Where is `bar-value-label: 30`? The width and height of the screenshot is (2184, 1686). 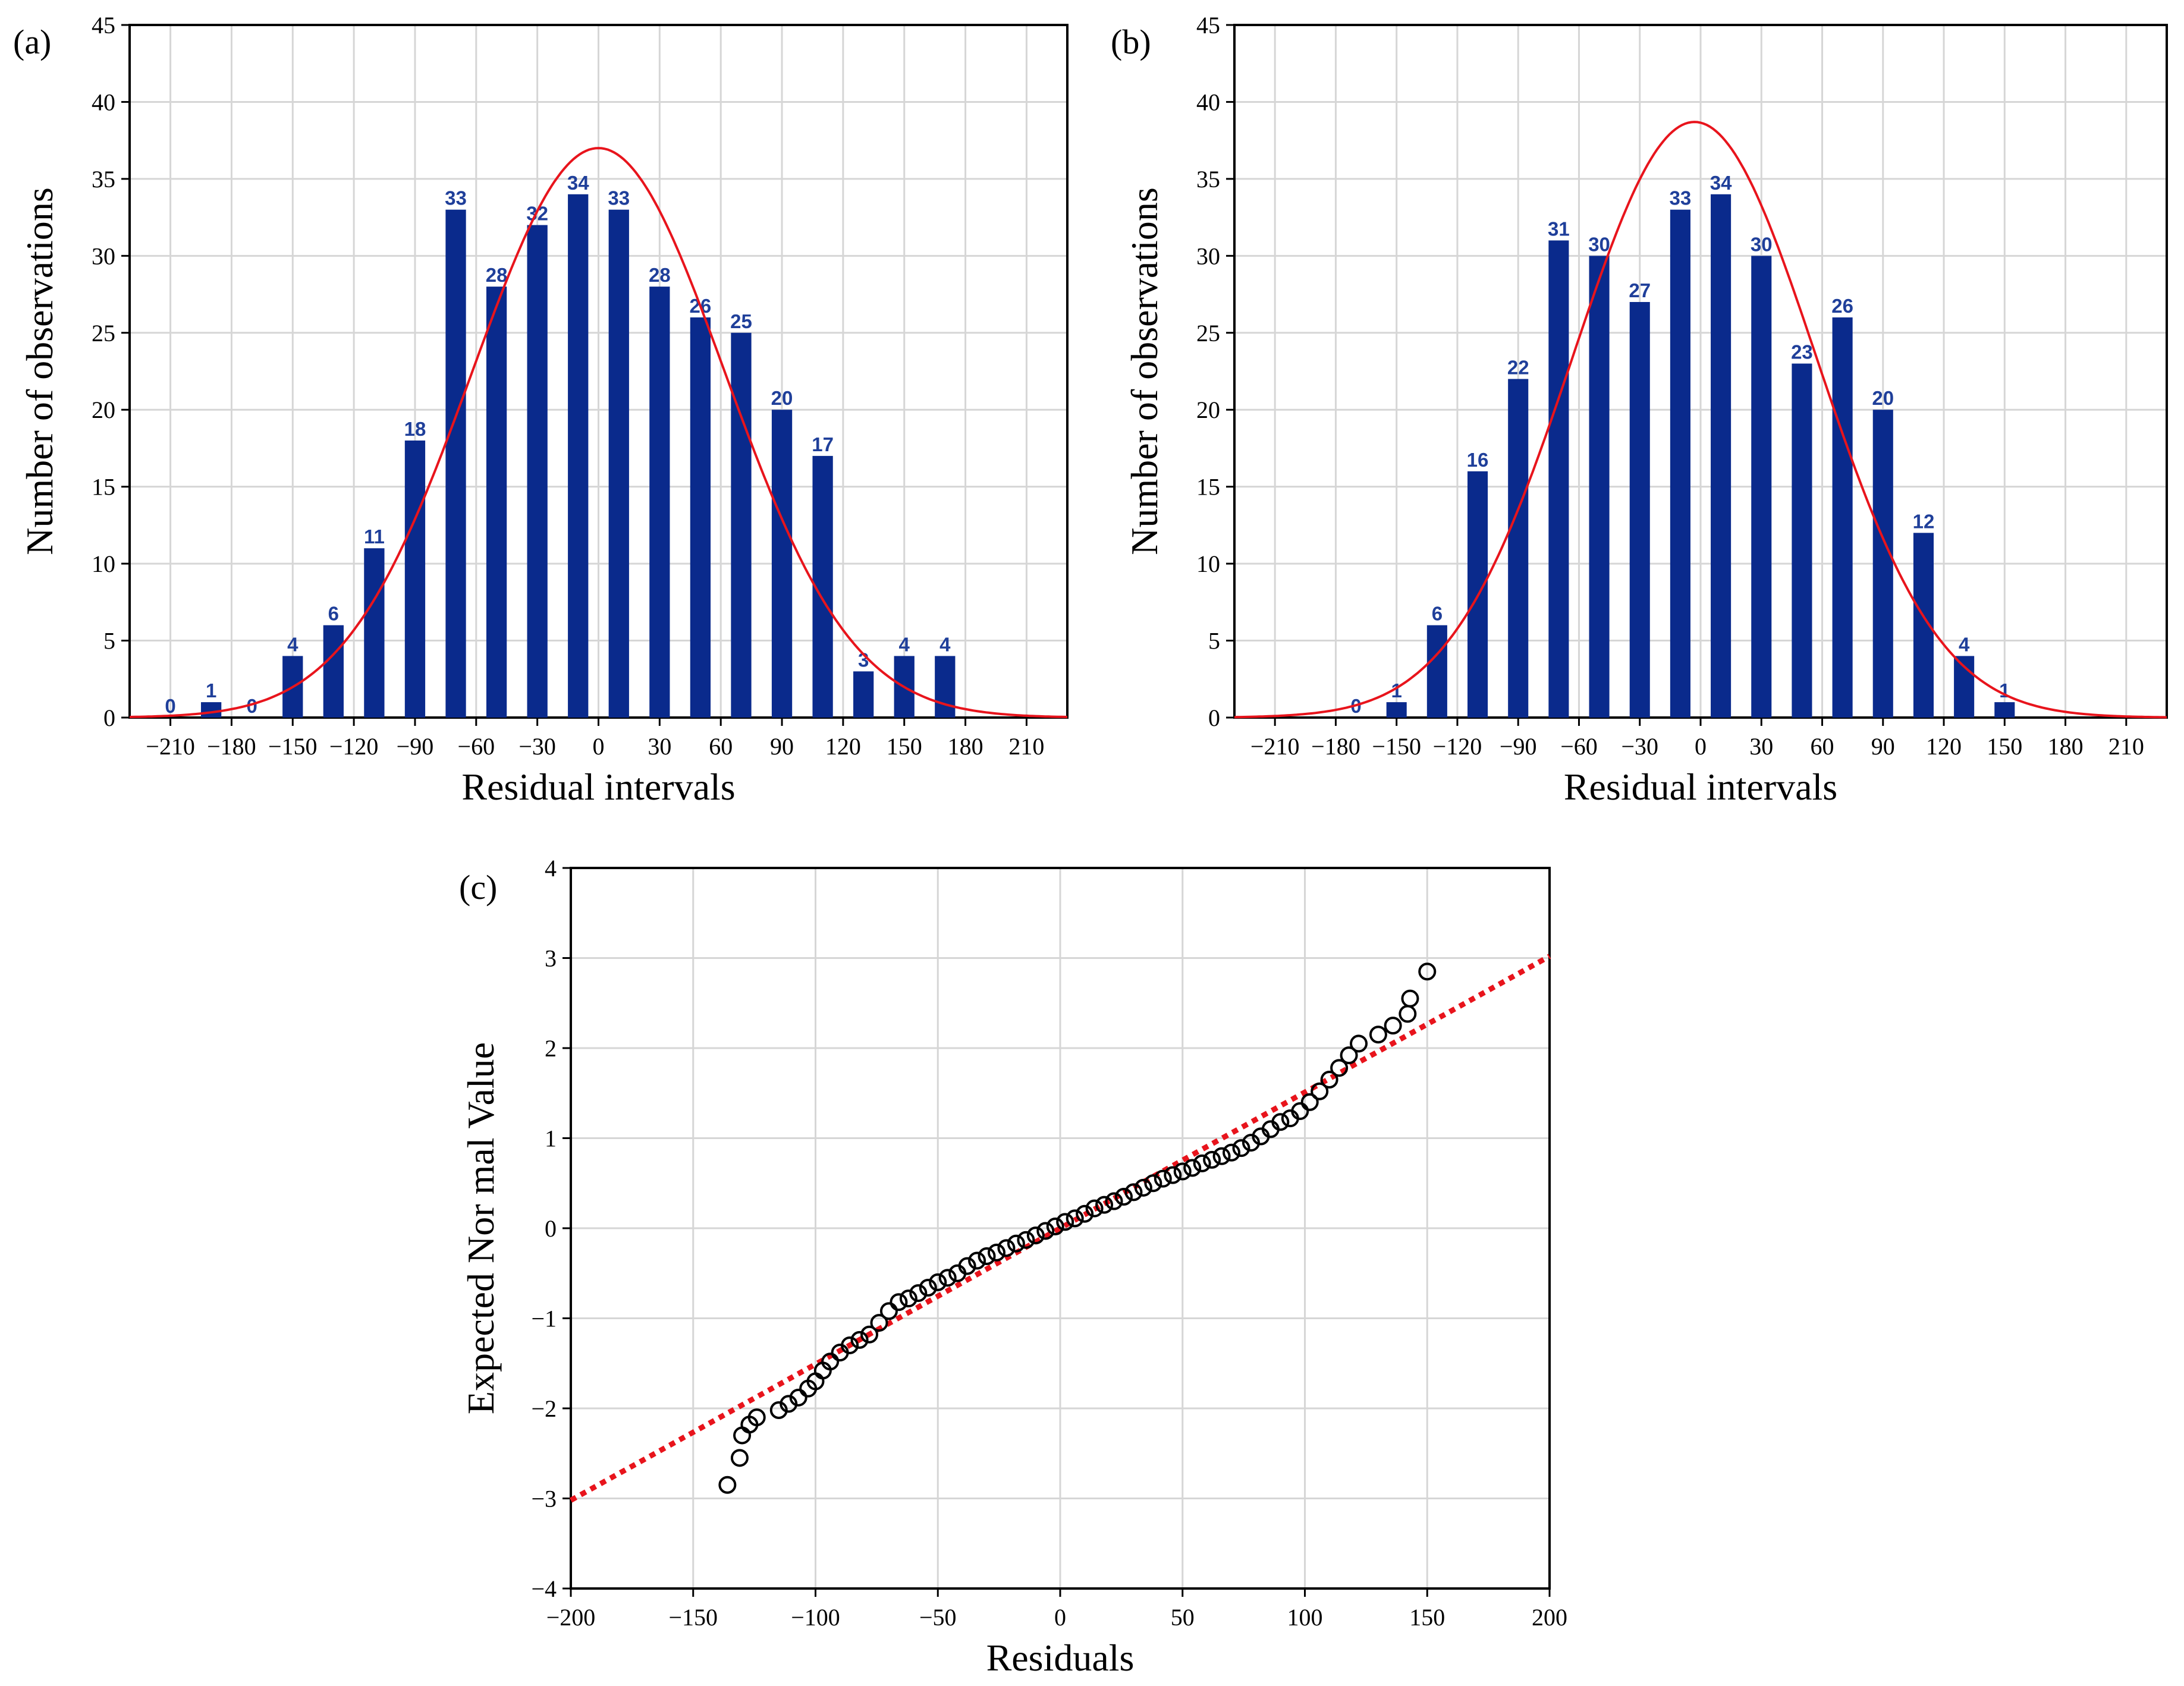
bar-value-label: 30 is located at coordinates (1762, 244).